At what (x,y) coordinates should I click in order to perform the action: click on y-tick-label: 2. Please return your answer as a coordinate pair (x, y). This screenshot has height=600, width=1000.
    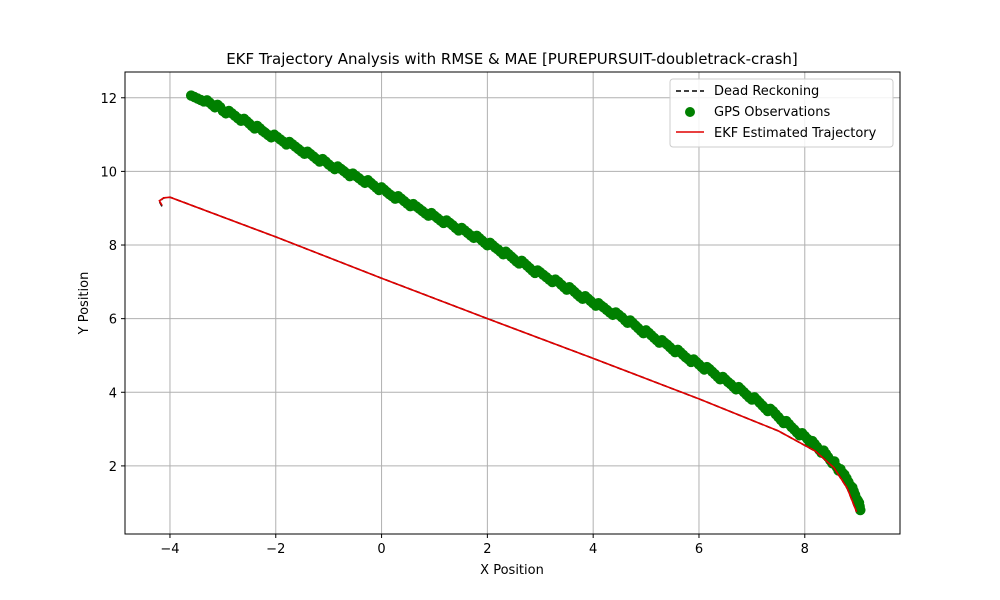
    Looking at the image, I should click on (113, 467).